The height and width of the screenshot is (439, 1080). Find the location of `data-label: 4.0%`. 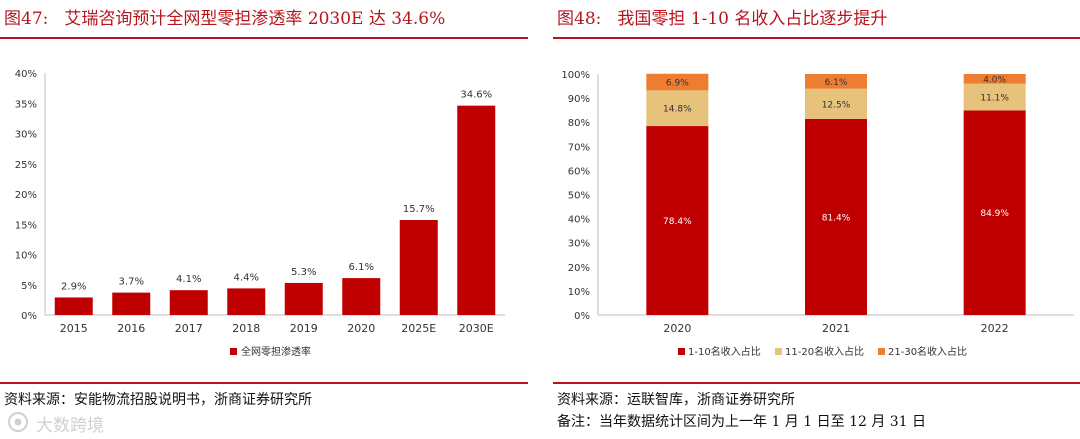

data-label: 4.0% is located at coordinates (994, 80).